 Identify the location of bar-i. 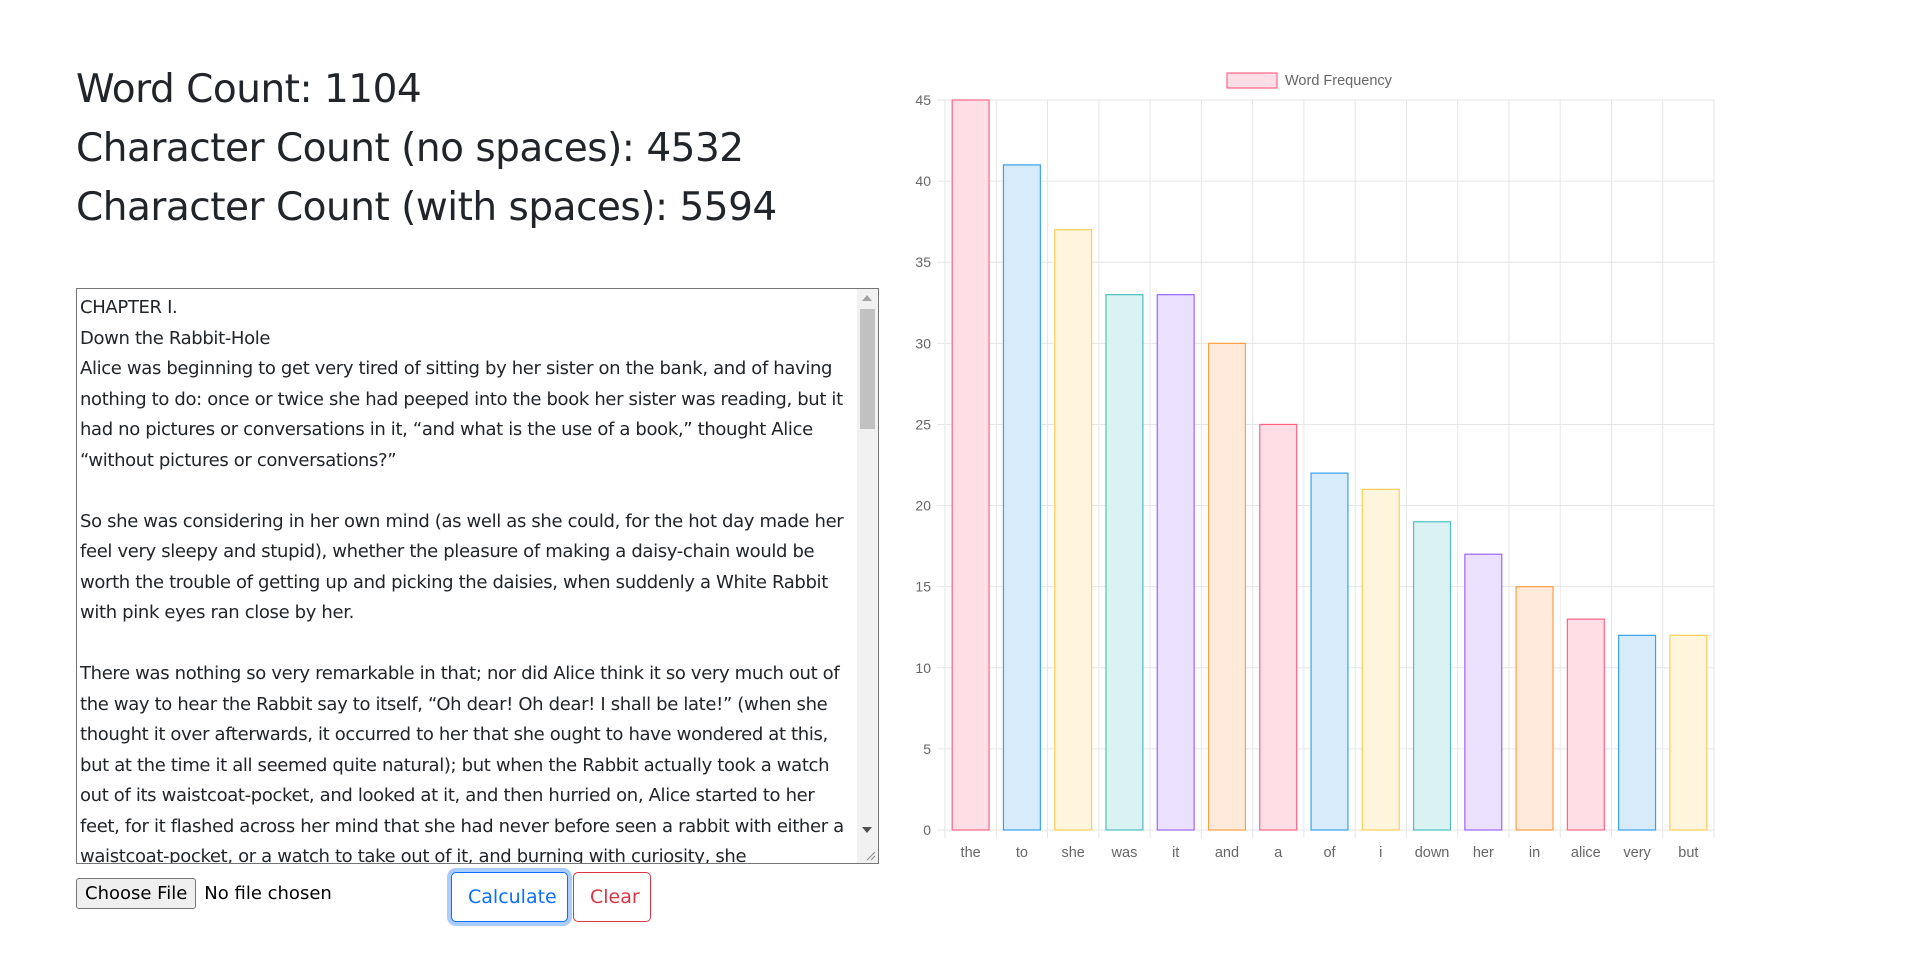
(1380, 659).